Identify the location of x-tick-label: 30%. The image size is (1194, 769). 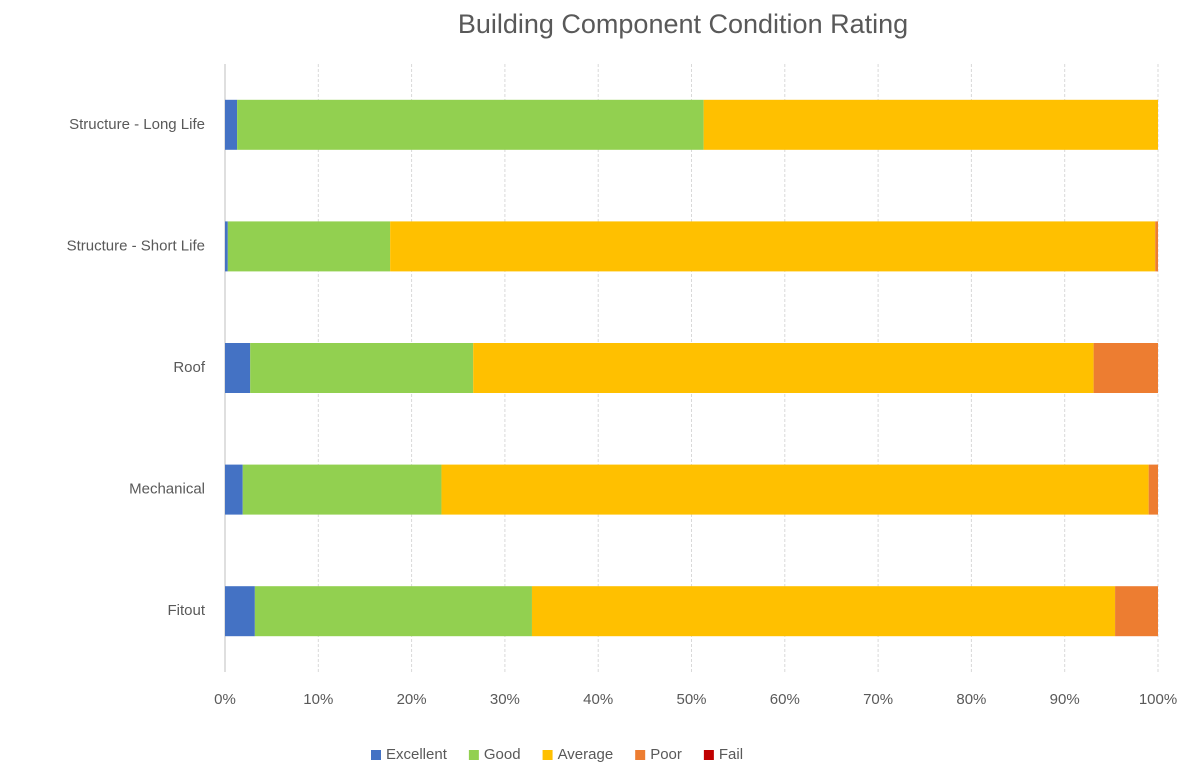
(505, 699).